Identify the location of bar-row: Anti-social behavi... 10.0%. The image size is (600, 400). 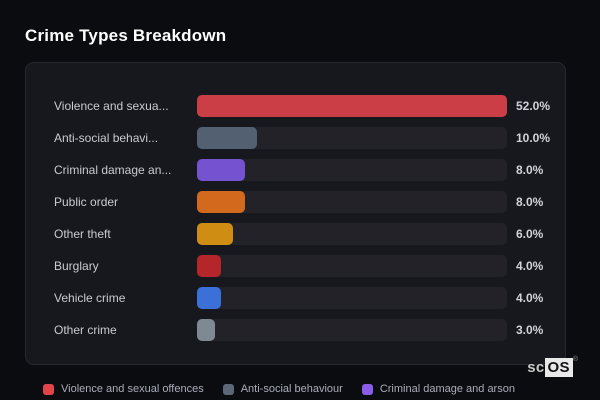
(302, 138).